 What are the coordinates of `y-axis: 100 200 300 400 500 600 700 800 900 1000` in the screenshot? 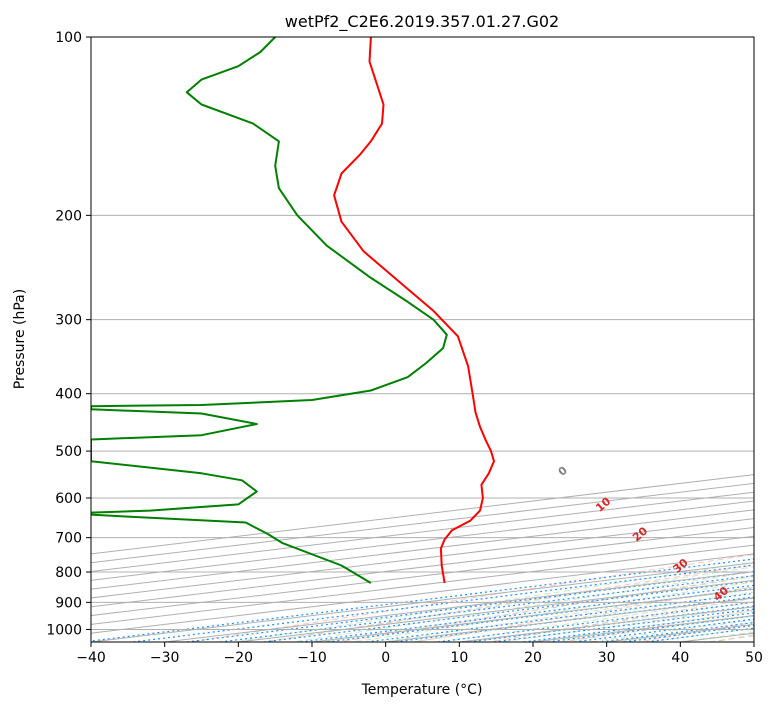 It's located at (68, 334).